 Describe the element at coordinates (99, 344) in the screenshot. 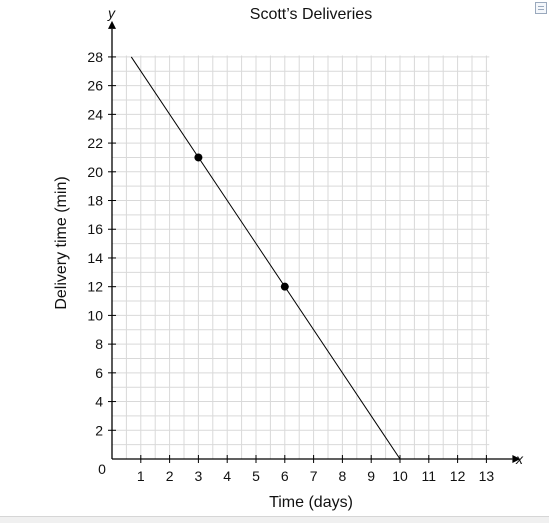

I see `y-tick-label: 8` at that location.